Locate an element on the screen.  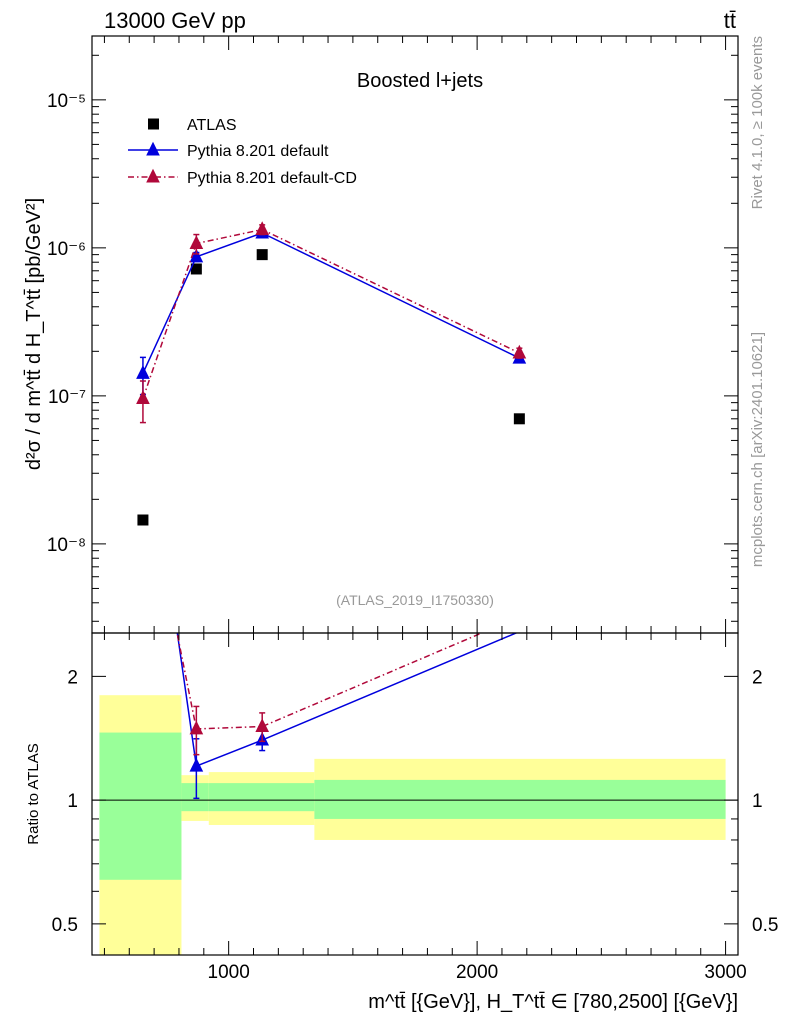
ratio-series-layer is located at coordinates (347, 716).